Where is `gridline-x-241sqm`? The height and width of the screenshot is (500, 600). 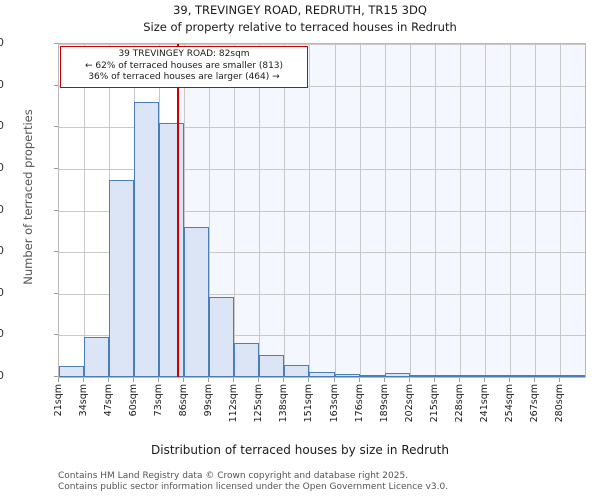 gridline-x-241sqm is located at coordinates (485, 210).